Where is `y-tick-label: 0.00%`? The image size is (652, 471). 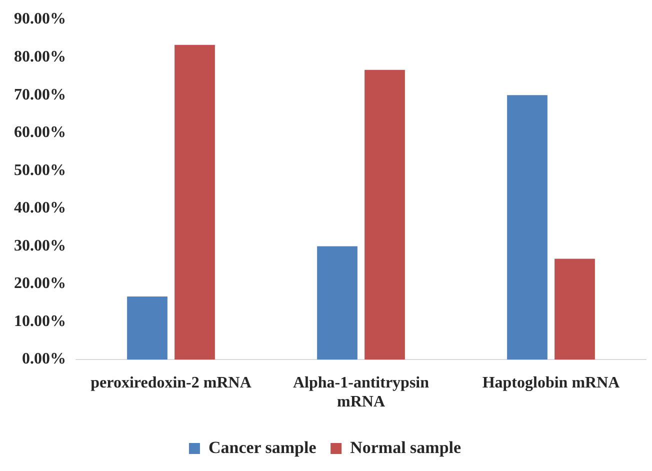 y-tick-label: 0.00% is located at coordinates (44, 359).